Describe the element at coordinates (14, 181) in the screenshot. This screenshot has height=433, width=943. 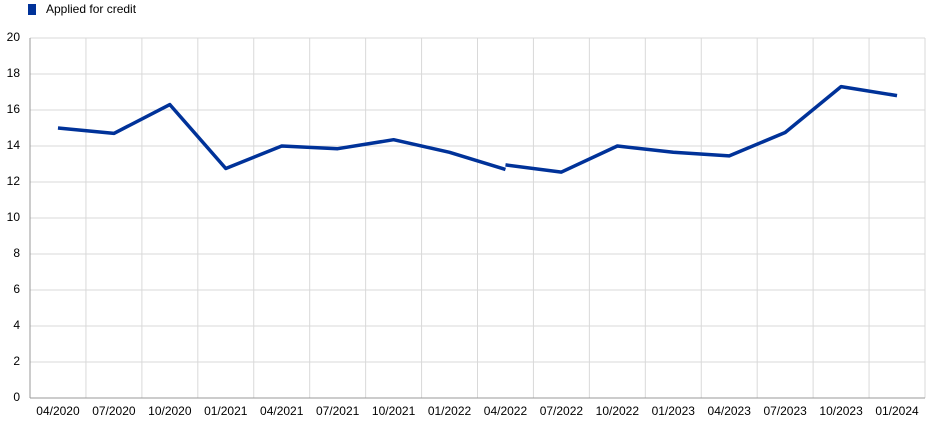
I see `y-tick-label: 12` at that location.